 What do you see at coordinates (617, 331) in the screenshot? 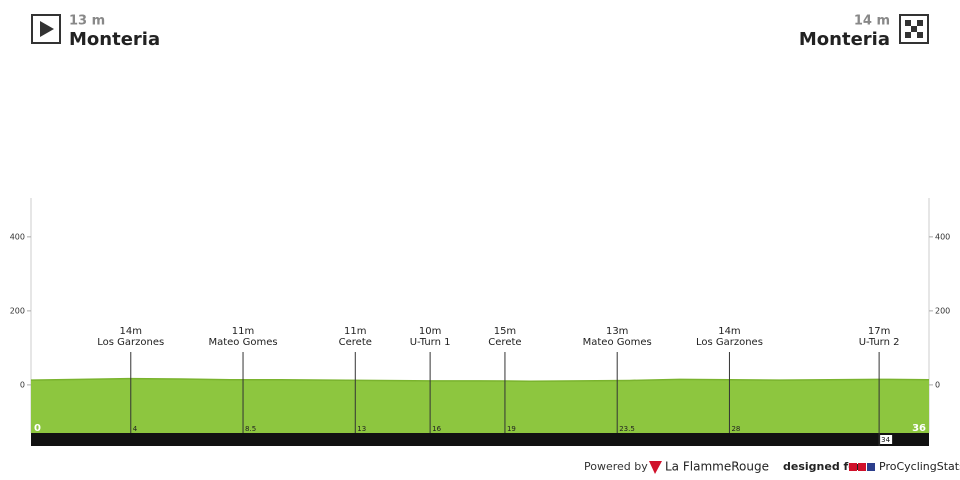
I see `waypoint-altitude: 13m` at bounding box center [617, 331].